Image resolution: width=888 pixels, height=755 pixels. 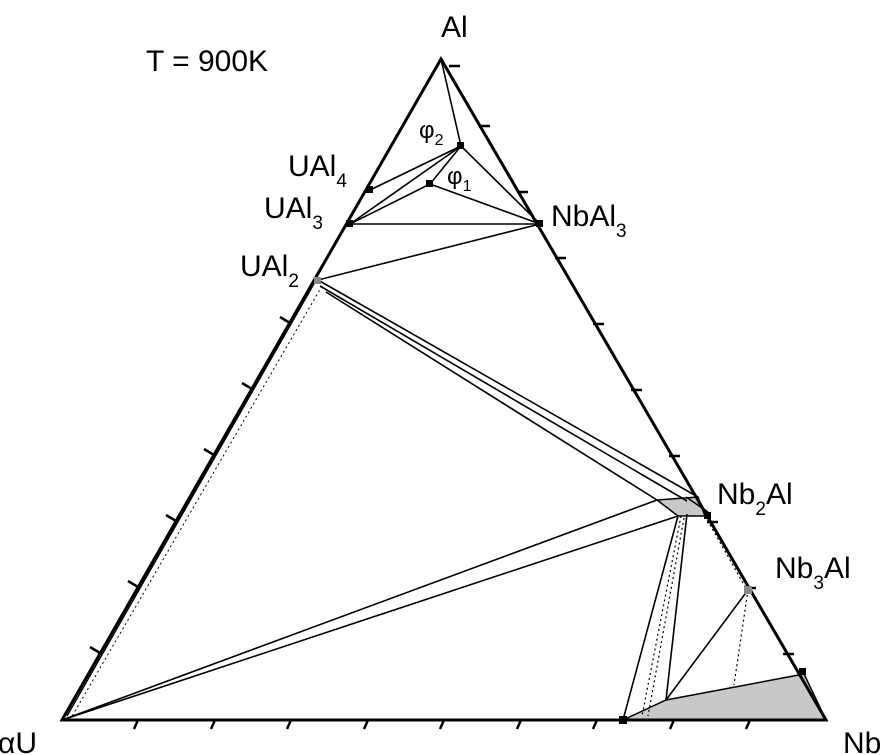 I want to click on ual3-marker, so click(x=349, y=223).